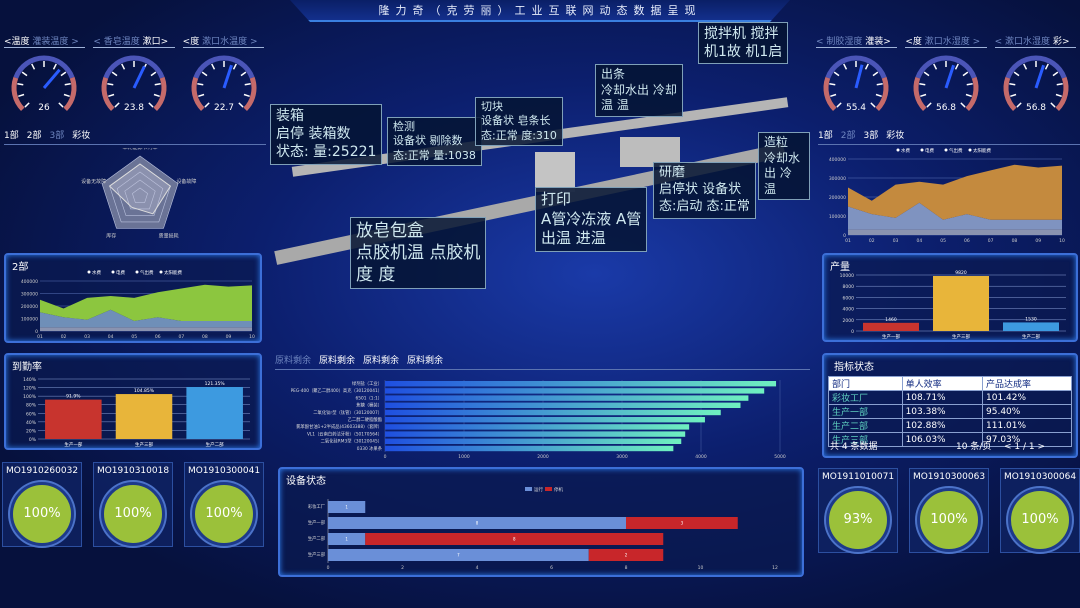 The image size is (1080, 608). Describe the element at coordinates (402, 568) in the screenshot. I see `x-tick-label: 2` at that location.